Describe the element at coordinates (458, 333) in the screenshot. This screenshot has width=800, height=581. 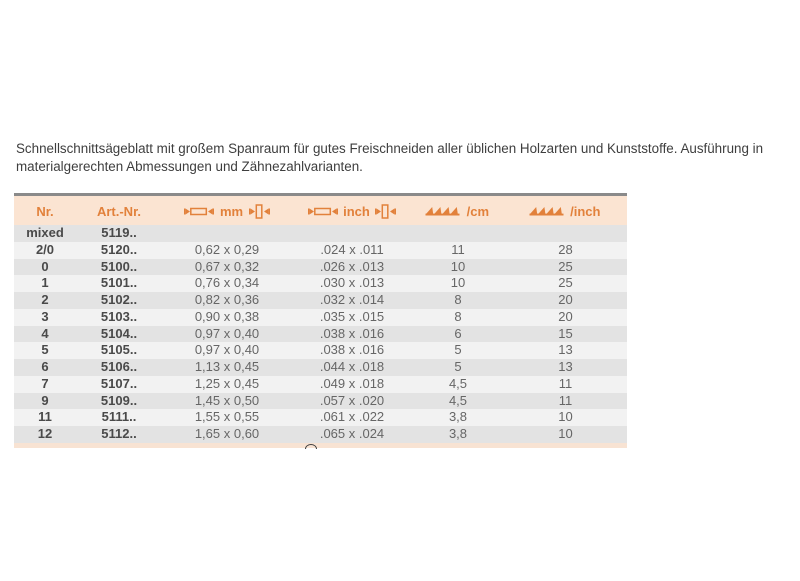
I see `cell-teeth-cm: 6` at that location.